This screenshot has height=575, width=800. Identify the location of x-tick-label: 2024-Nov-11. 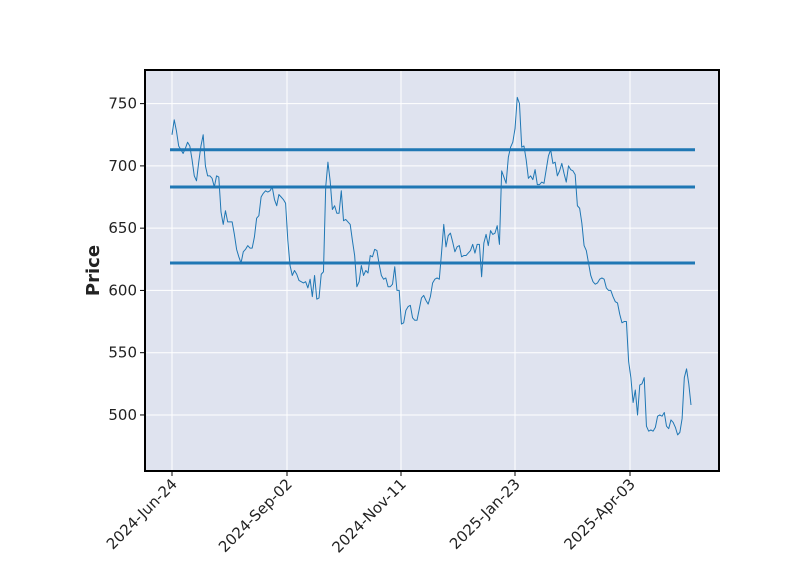
(369, 515).